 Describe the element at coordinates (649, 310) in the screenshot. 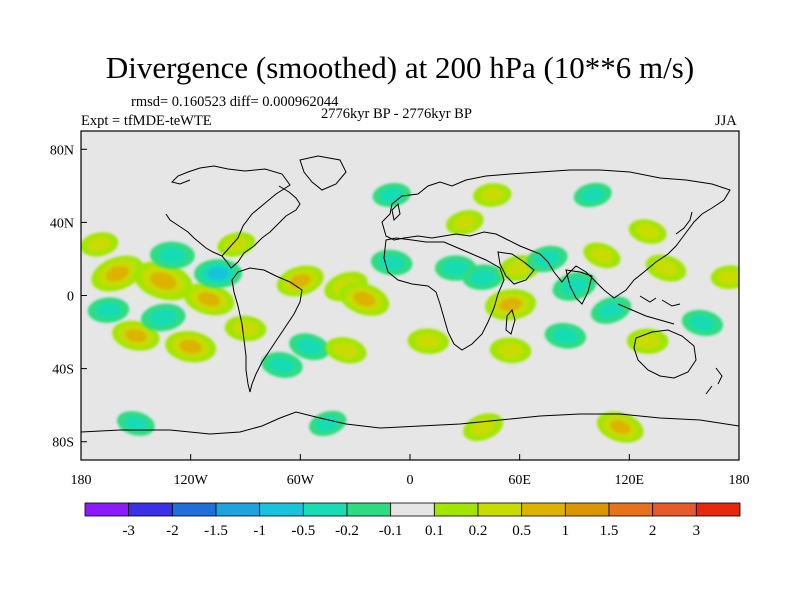

I see `coast-indonesia` at that location.